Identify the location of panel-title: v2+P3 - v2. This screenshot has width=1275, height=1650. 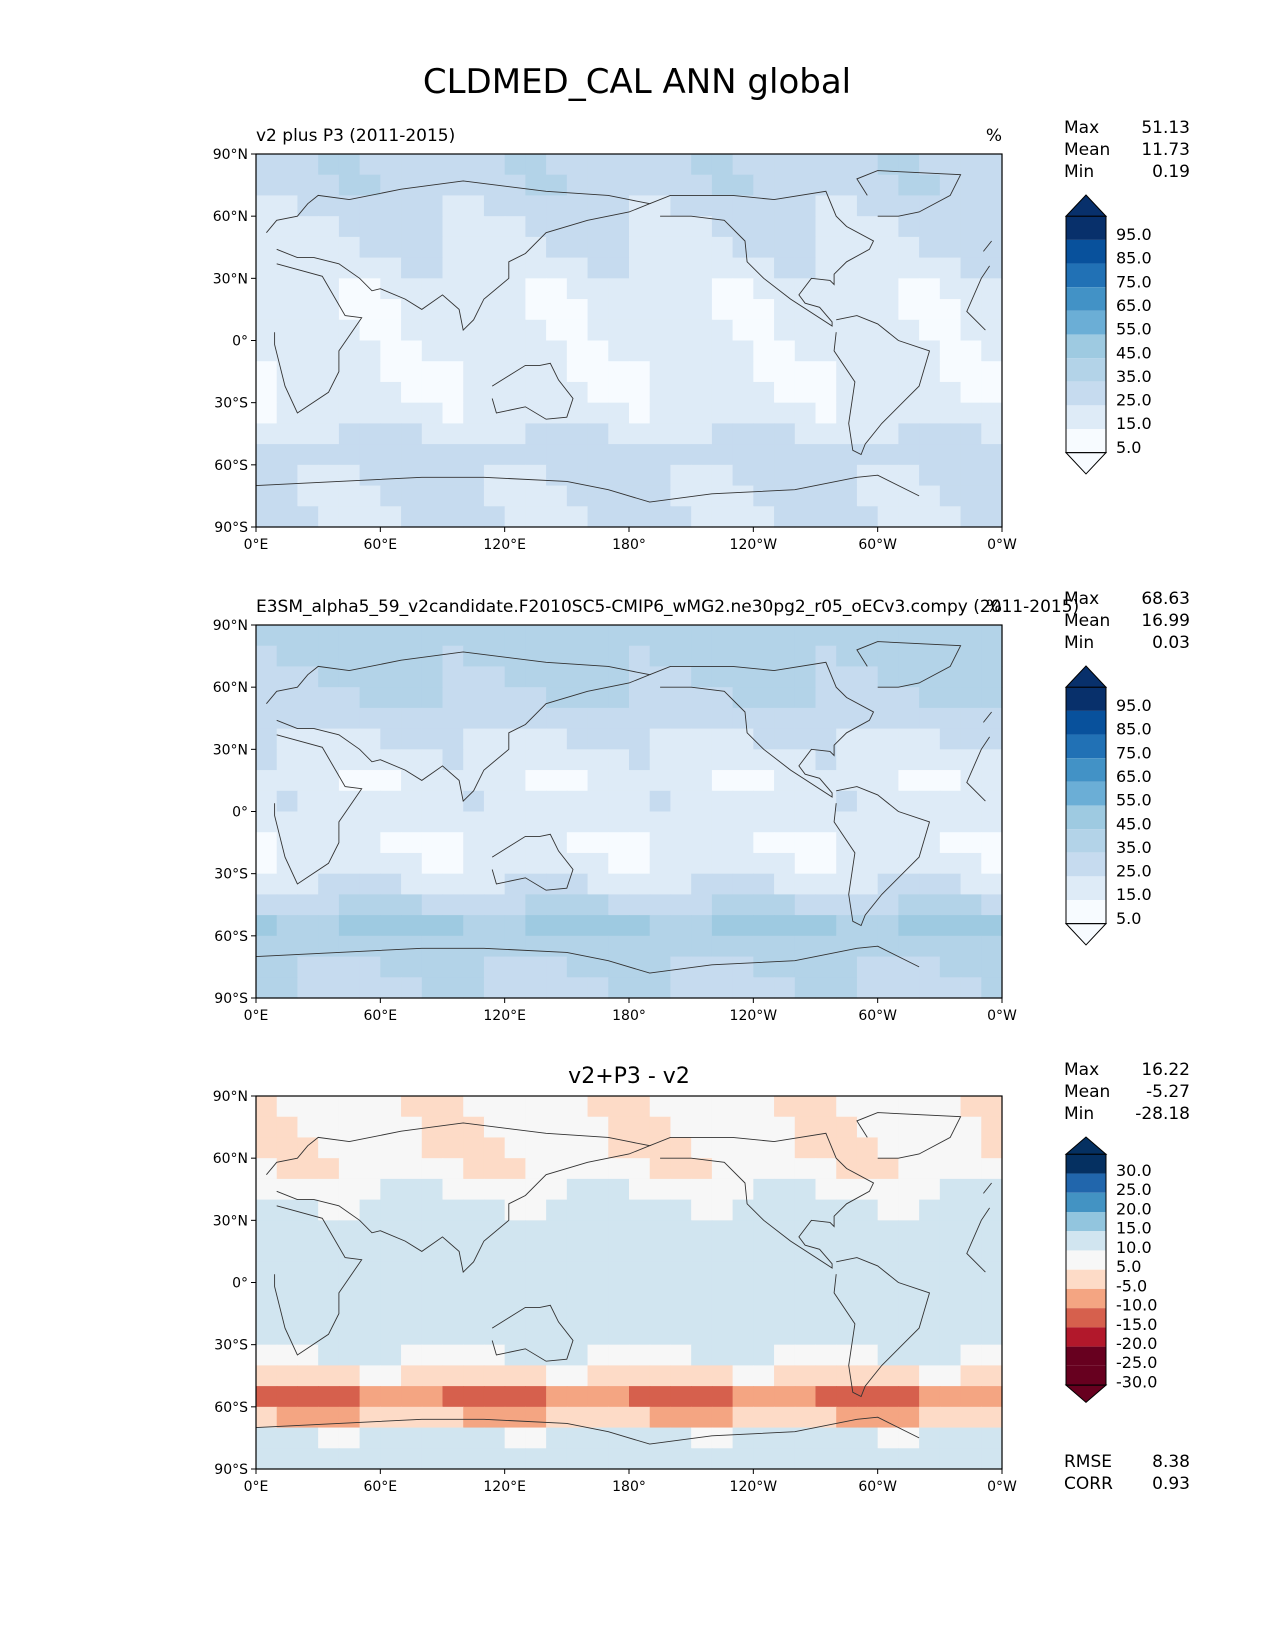
(629, 1076).